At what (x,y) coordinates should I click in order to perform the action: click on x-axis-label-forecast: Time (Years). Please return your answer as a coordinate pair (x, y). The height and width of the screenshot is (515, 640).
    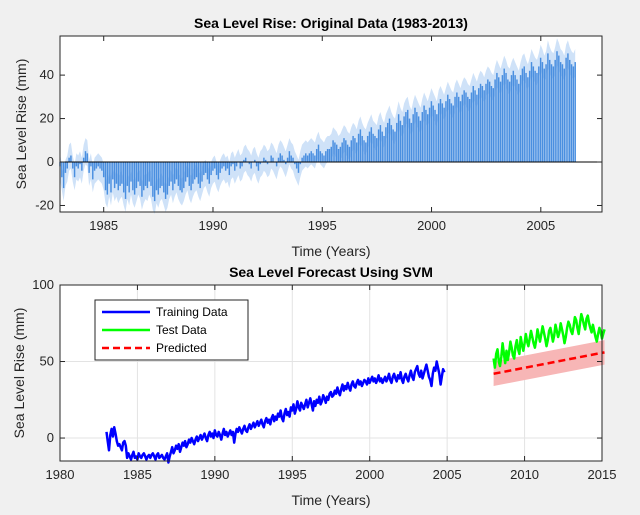
    Looking at the image, I should click on (330, 500).